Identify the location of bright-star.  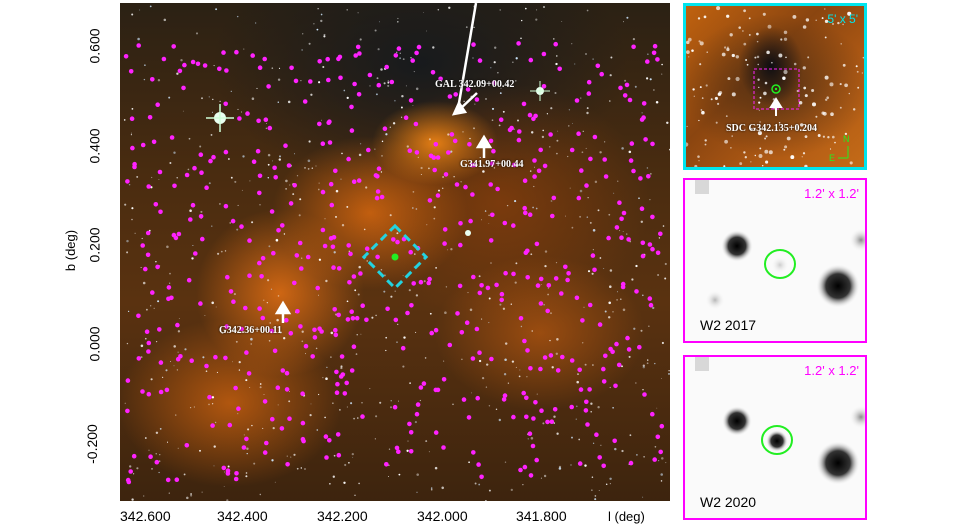
(540, 91).